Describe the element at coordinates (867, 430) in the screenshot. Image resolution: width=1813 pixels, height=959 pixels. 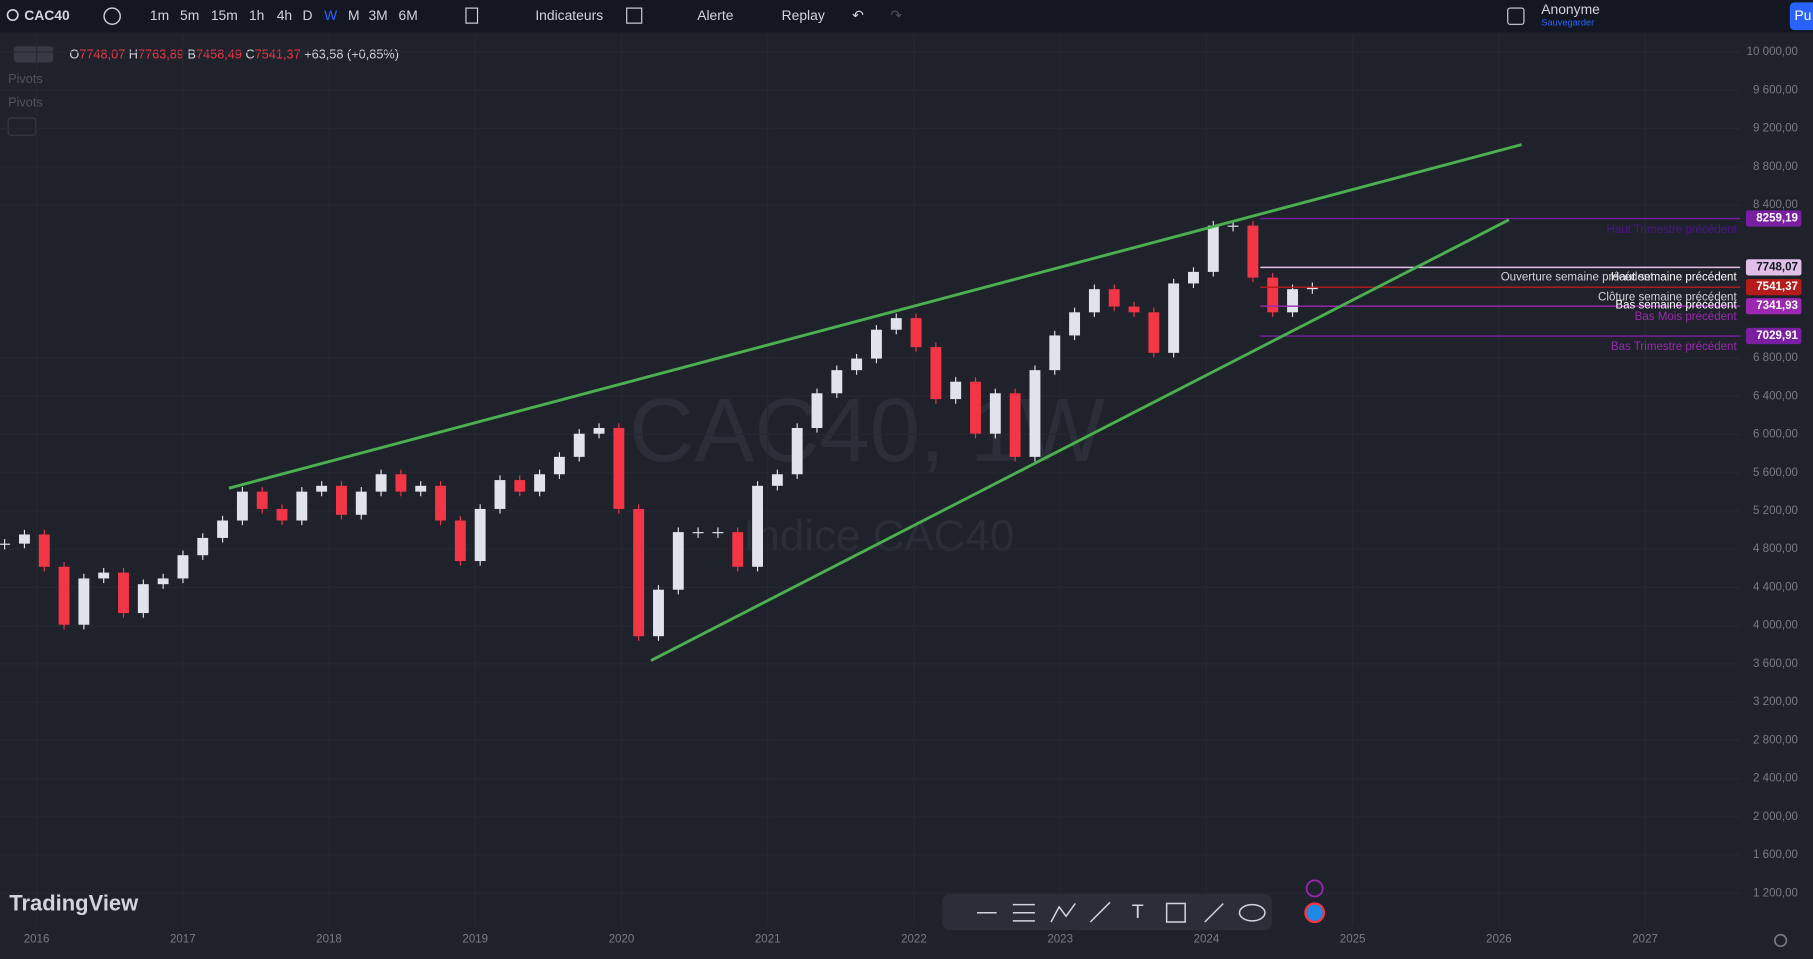
I see `watermark-title: CAC40, 1W` at that location.